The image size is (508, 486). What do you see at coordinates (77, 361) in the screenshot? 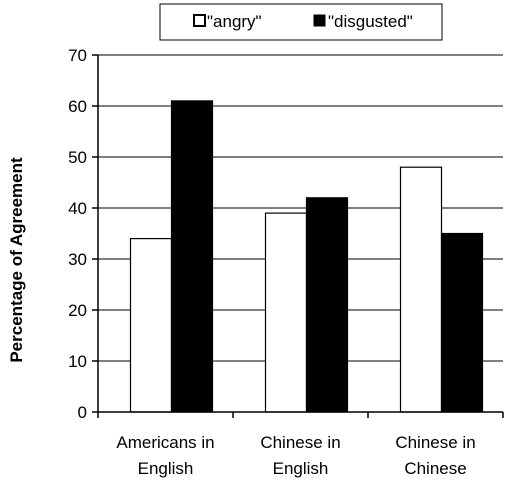
I see `y-tick-label: 10` at bounding box center [77, 361].